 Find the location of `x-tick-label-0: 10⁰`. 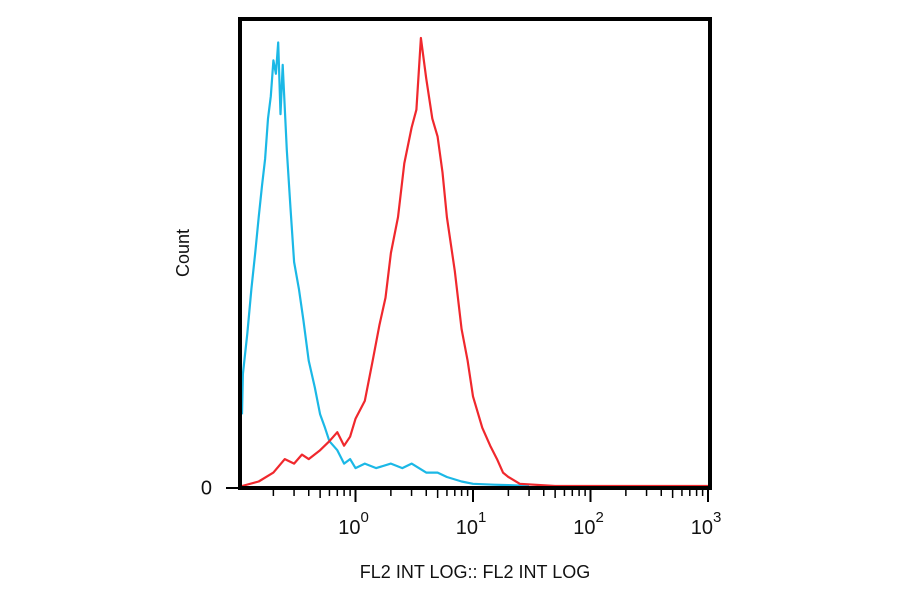

x-tick-label-0: 10⁰ is located at coordinates (353, 524).